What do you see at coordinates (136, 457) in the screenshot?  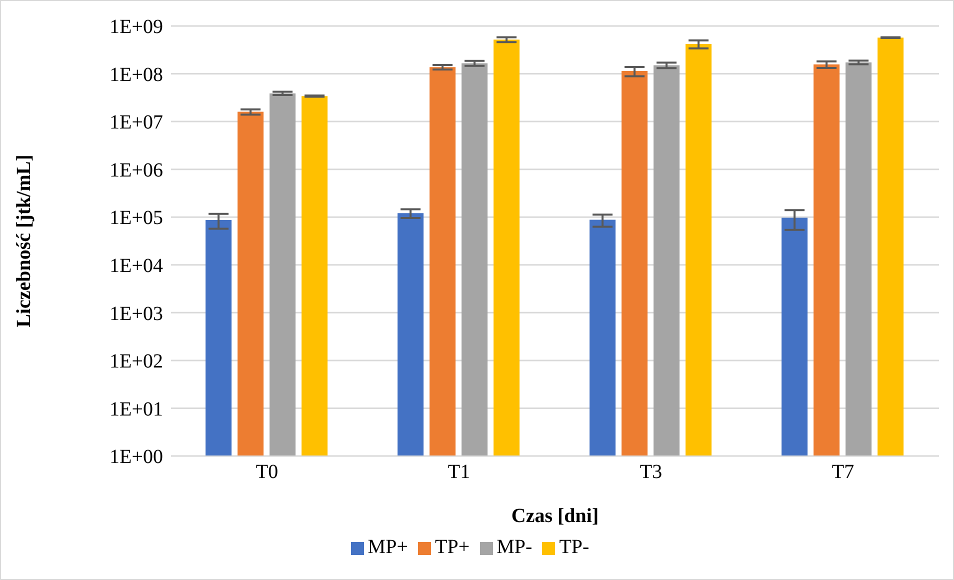 I see `y-tick-label: 1E+00` at bounding box center [136, 457].